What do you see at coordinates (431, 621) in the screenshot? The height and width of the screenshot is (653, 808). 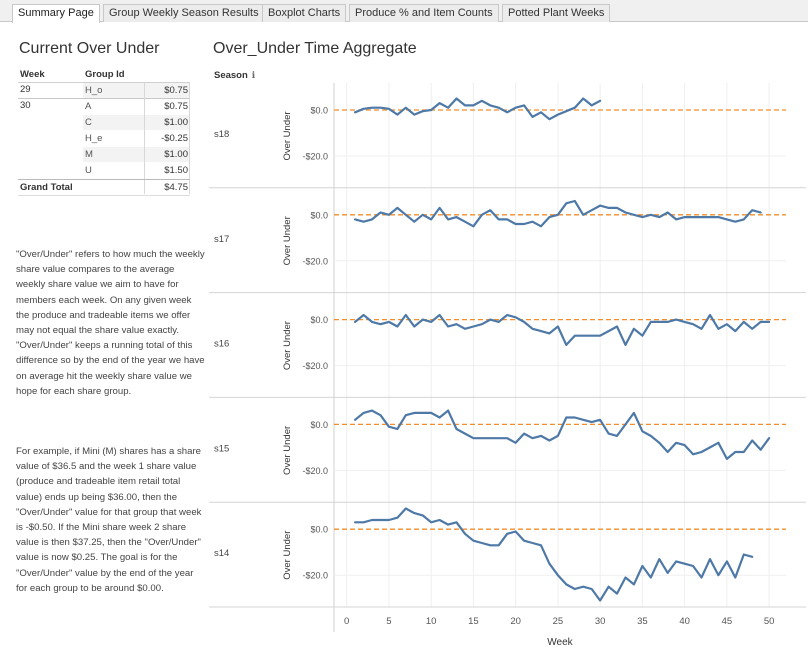 I see `x-tick-label: 10` at bounding box center [431, 621].